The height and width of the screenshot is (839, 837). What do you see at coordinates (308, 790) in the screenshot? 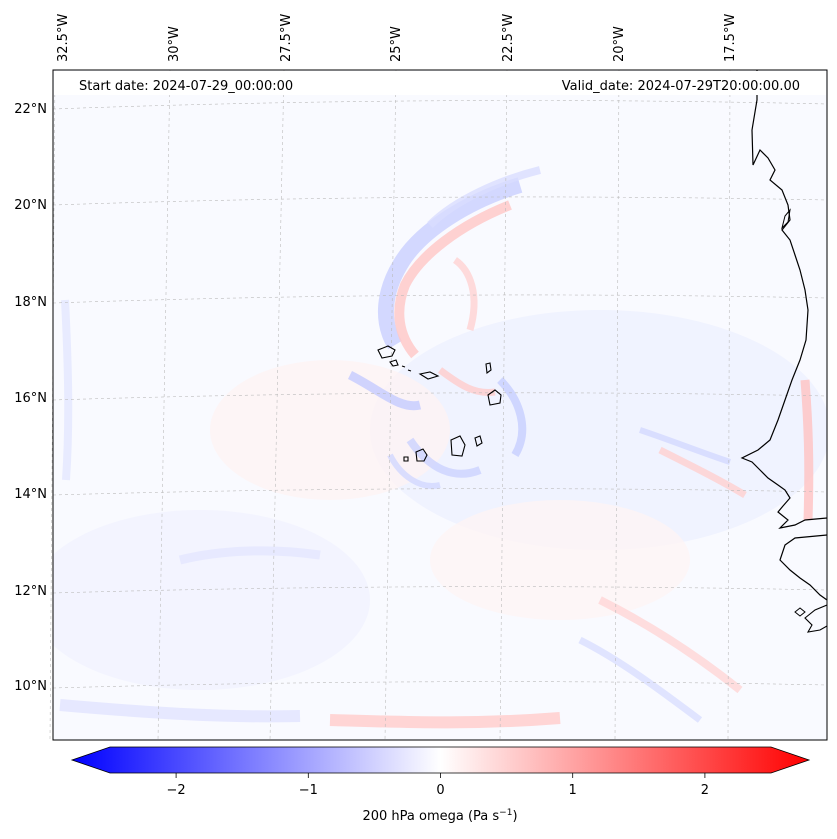
I see `colorbar-tick-label: −1` at bounding box center [308, 790].